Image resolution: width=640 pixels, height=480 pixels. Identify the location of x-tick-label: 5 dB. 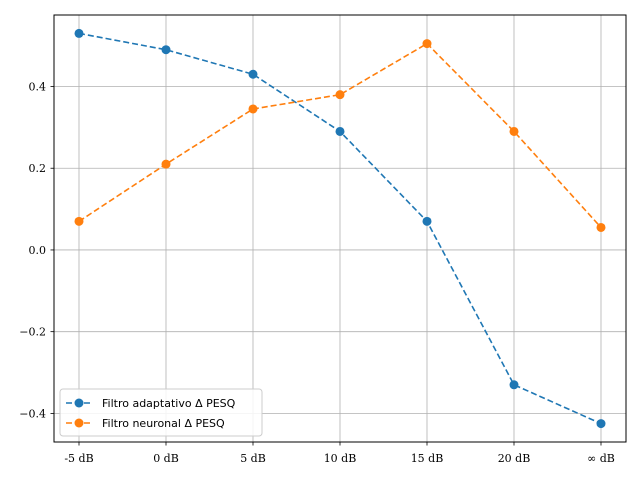
(253, 458).